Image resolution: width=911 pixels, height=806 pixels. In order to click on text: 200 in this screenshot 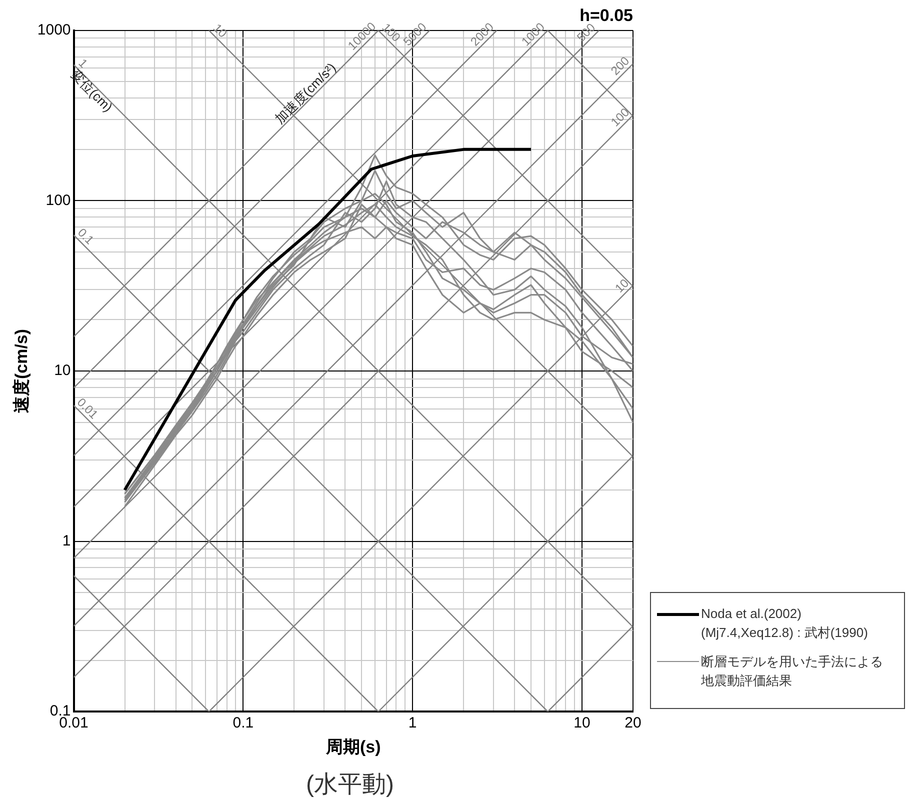, I will do `click(620, 66)`.